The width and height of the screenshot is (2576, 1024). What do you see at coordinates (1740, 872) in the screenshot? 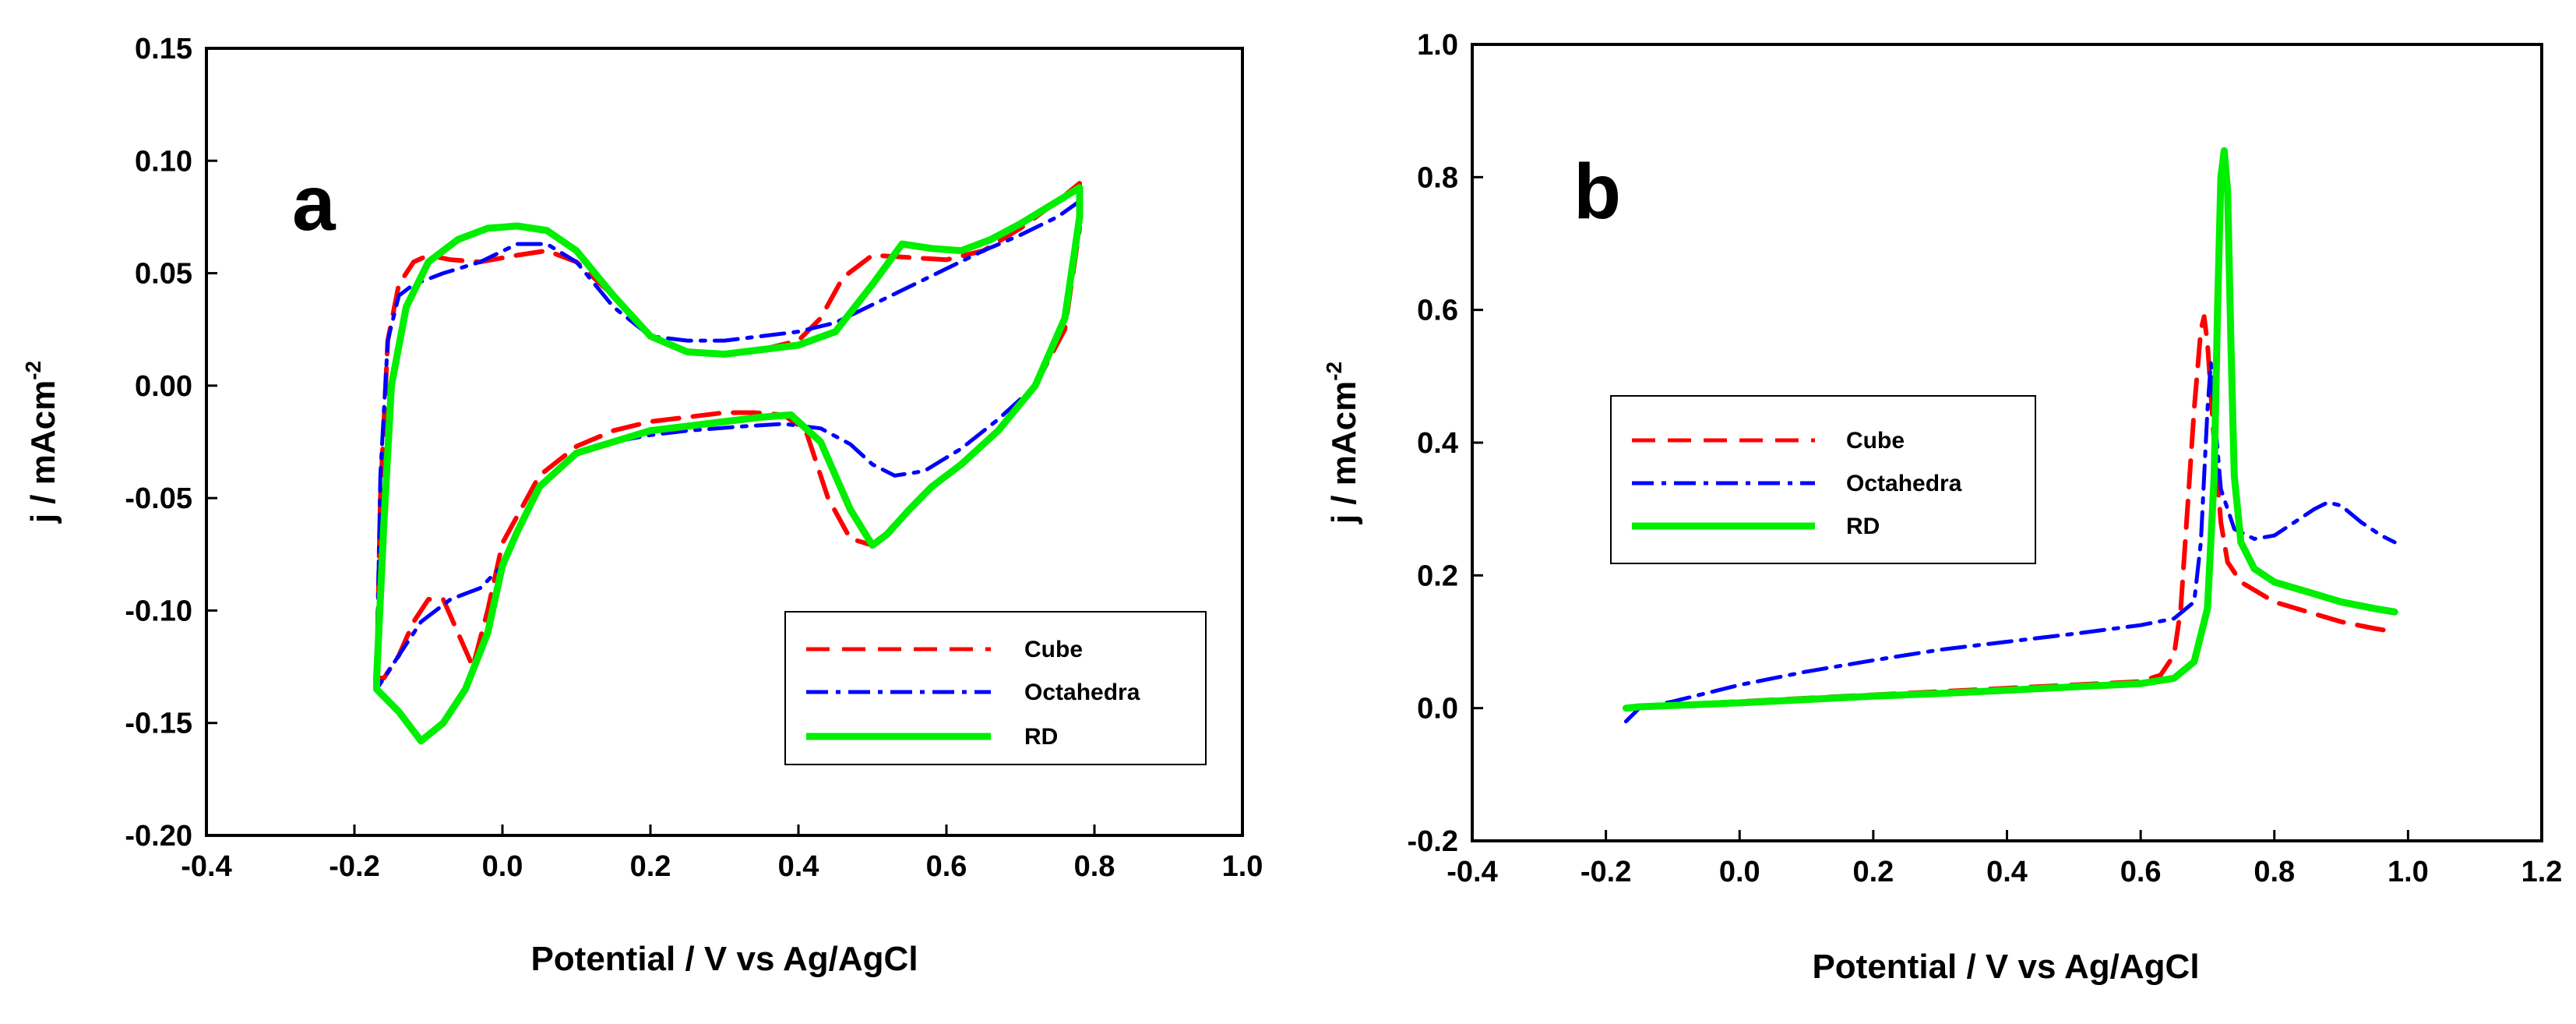
I see `panel-b-x-tick-label: 0.0` at bounding box center [1740, 872].